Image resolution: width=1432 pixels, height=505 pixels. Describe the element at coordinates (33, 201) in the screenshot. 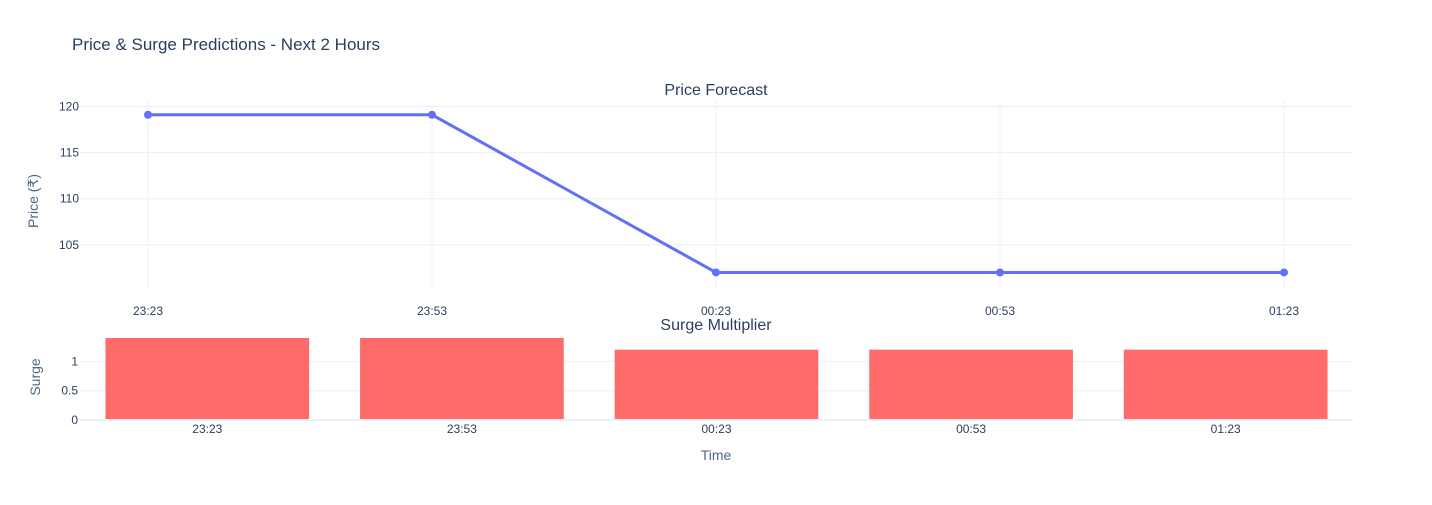

I see `price-y-axis-title: Price (₹)` at that location.